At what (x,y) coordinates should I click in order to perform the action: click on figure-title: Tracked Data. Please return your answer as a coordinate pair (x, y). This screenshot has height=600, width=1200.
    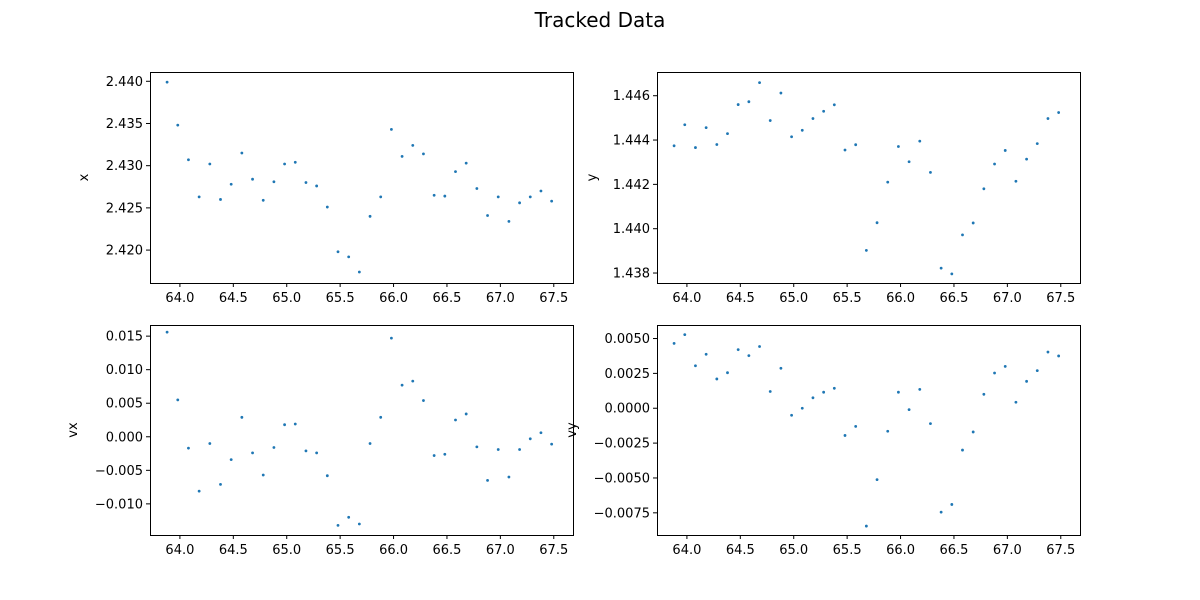
    Looking at the image, I should click on (600, 20).